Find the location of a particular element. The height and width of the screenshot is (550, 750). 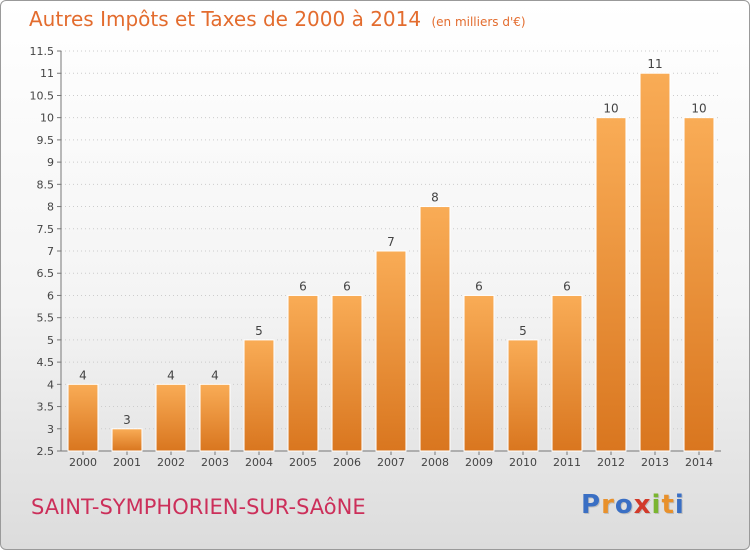

x-tick-label-2011: 2011 is located at coordinates (567, 462).